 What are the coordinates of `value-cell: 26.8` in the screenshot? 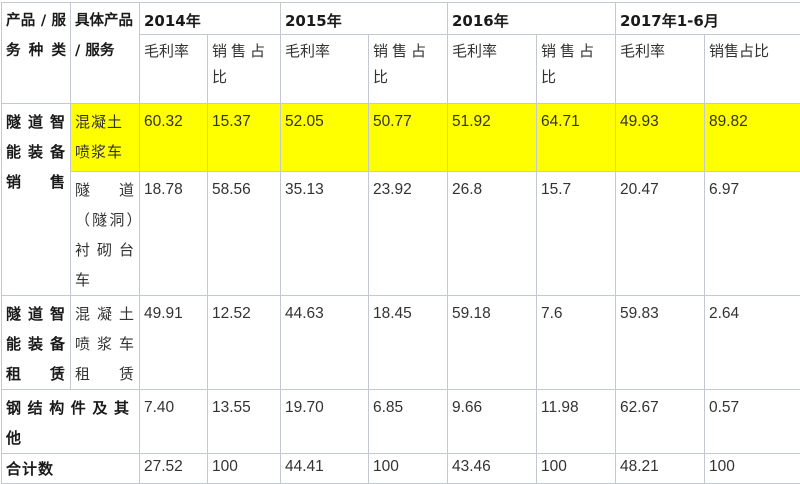 It's located at (492, 234).